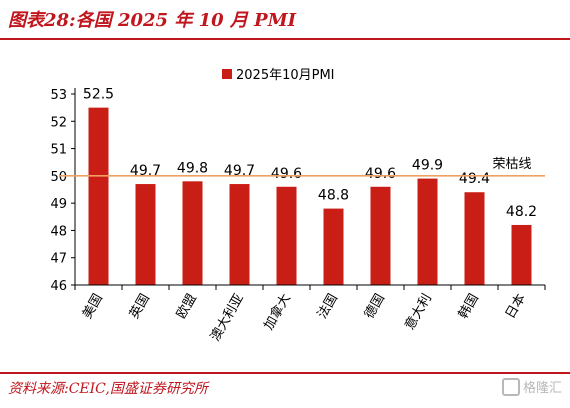  What do you see at coordinates (58, 95) in the screenshot?
I see `y-tick-label: 53` at bounding box center [58, 95].